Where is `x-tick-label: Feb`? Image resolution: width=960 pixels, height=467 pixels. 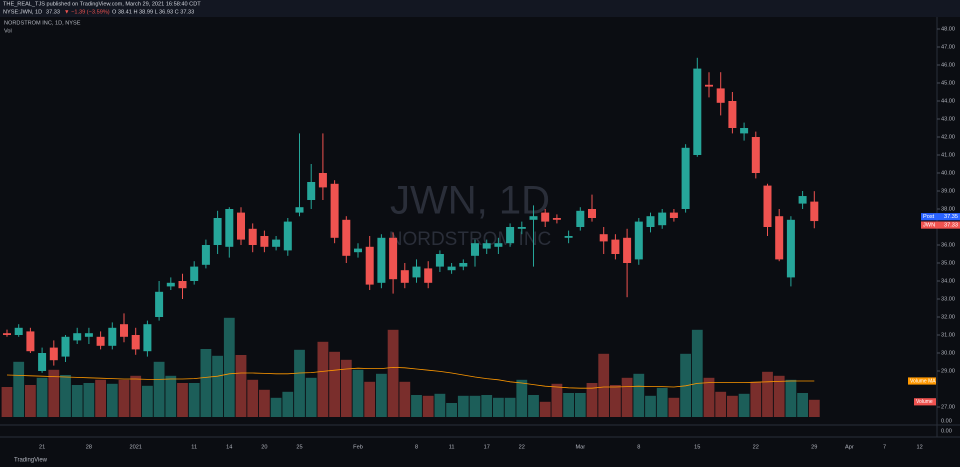 x-tick-label: Feb is located at coordinates (358, 447).